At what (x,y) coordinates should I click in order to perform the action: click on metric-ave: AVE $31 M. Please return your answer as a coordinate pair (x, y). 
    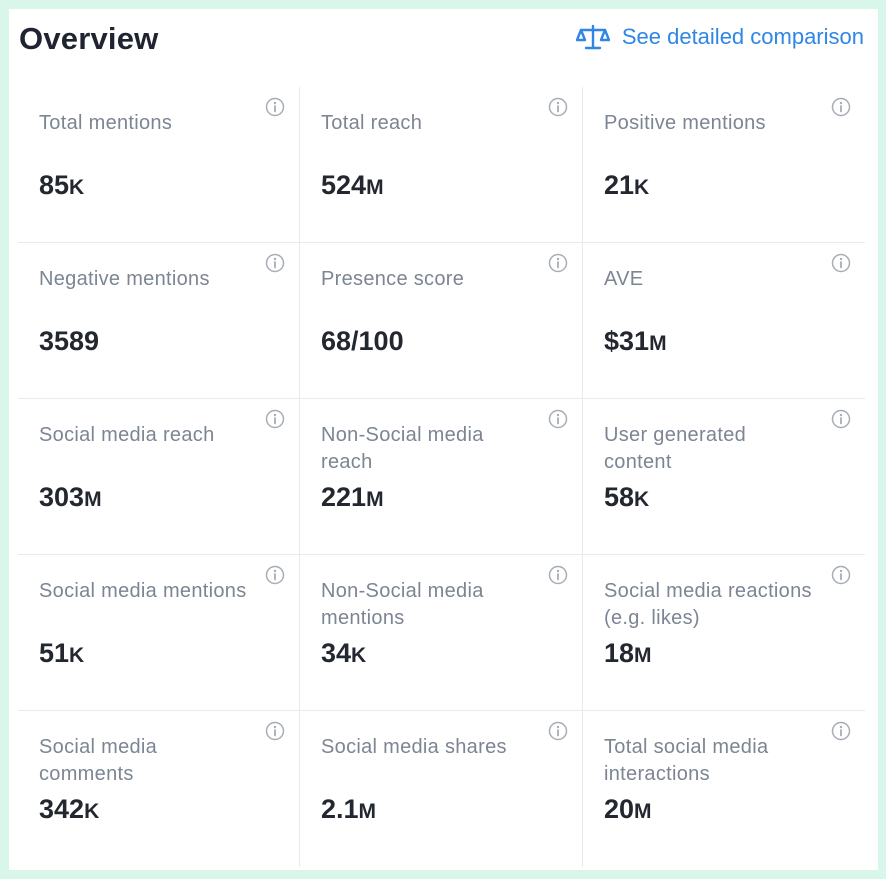
    Looking at the image, I should click on (724, 321).